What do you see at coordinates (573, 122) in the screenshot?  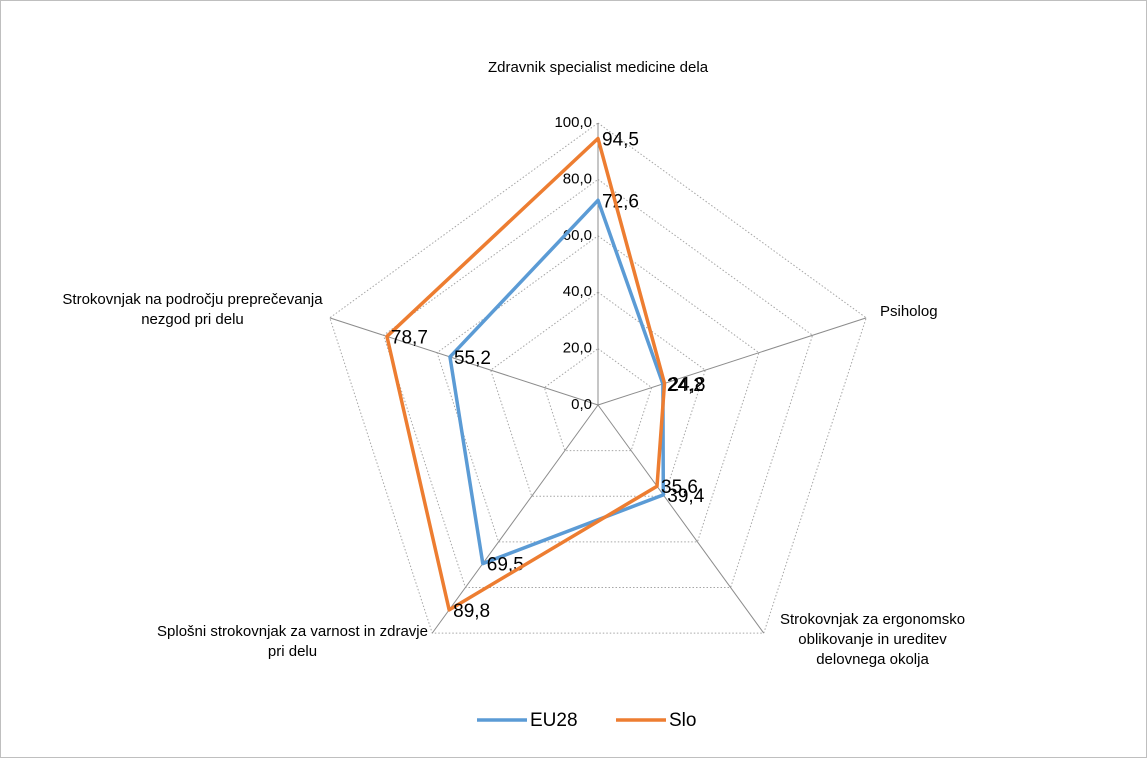 I see `r-tick-label: 100,0` at bounding box center [573, 122].